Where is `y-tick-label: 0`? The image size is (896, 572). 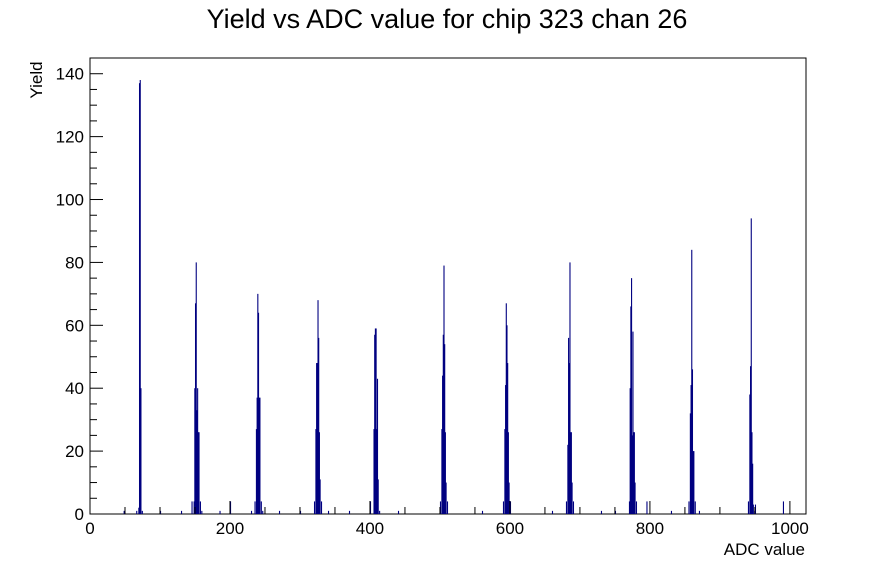
y-tick-label: 0 is located at coordinates (79, 514).